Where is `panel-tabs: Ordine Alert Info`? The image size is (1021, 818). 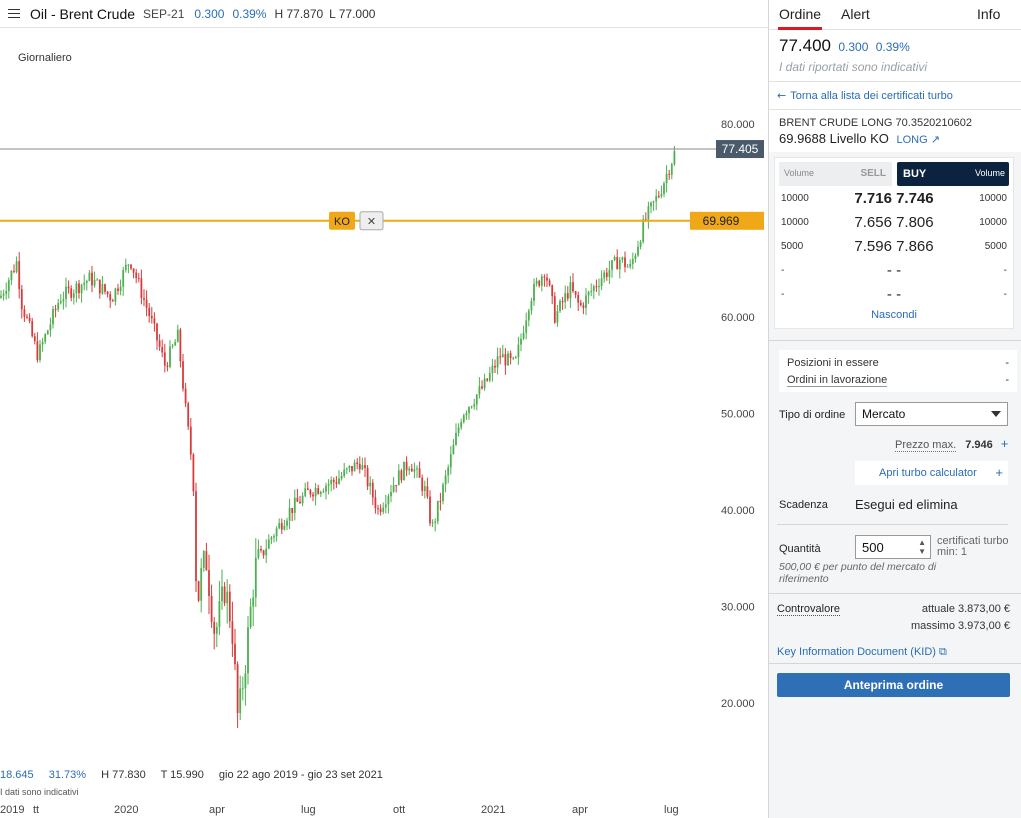 panel-tabs: Ordine Alert Info is located at coordinates (895, 15).